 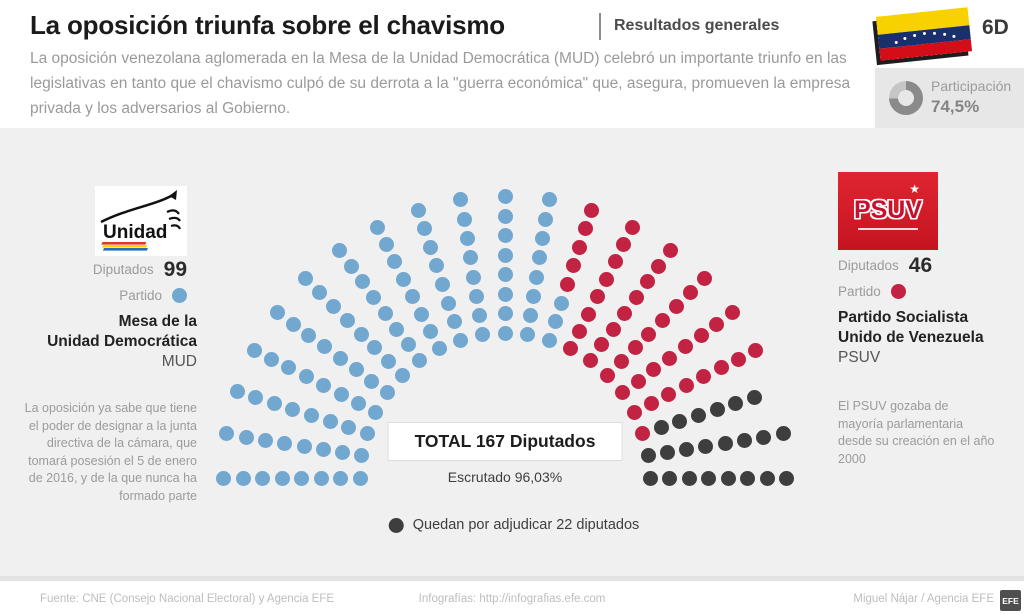 I want to click on election-date-badge: 6D, so click(x=995, y=27).